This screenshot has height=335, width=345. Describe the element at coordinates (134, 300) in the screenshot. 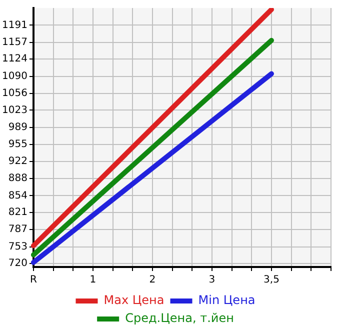

I see `legend-label: Max Цена` at that location.